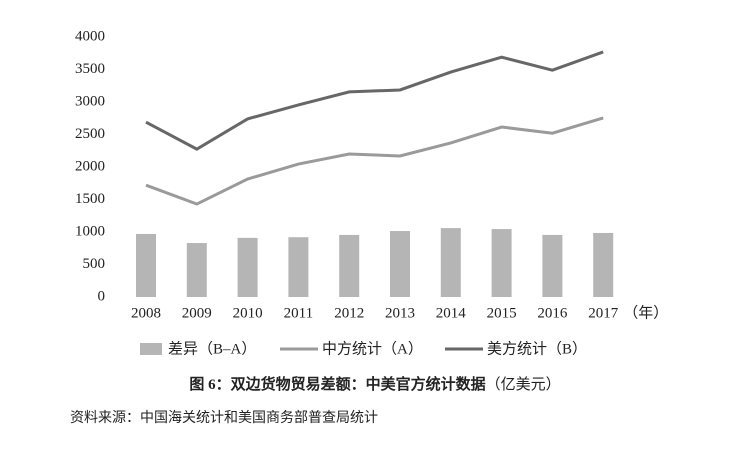  I want to click on y-tick-label: 2000, so click(90, 166).